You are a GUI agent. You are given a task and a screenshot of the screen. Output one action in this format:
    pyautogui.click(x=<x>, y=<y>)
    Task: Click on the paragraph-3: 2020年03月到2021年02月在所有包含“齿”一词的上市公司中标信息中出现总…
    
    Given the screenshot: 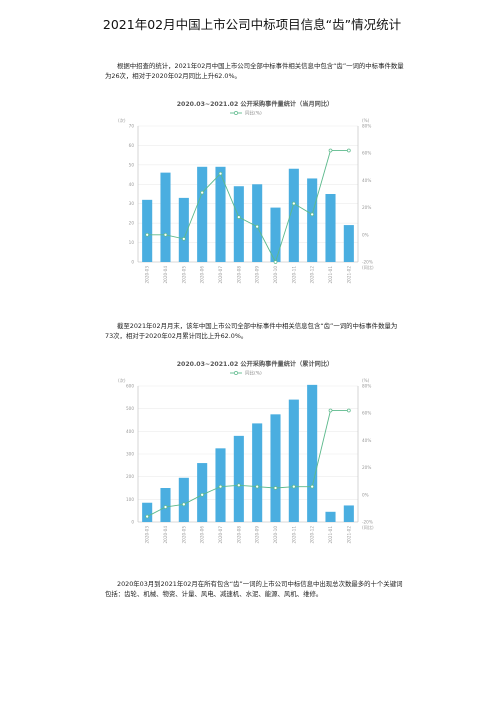 What is the action you would take?
    pyautogui.click(x=254, y=589)
    